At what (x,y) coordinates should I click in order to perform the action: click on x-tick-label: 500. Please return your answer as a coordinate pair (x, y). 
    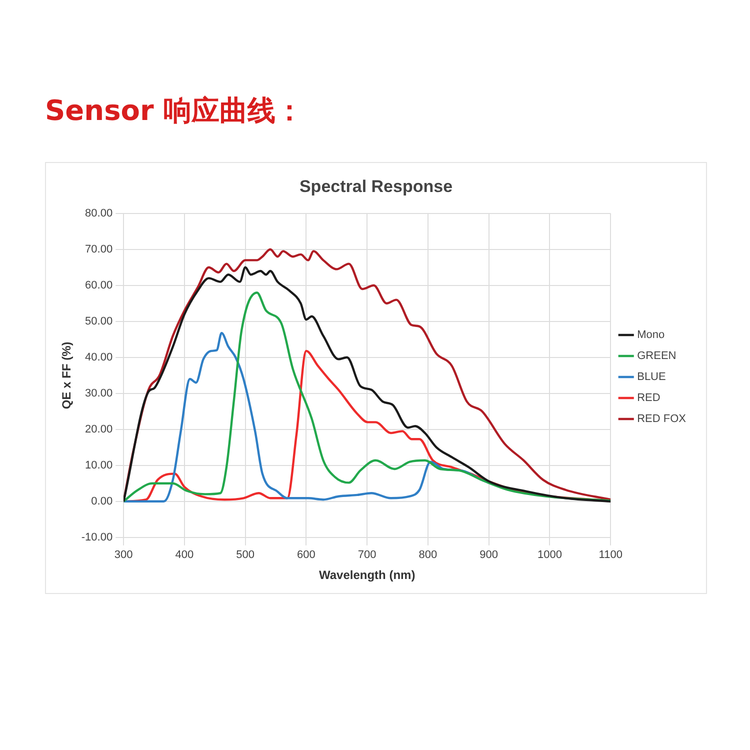
    Looking at the image, I should click on (245, 555).